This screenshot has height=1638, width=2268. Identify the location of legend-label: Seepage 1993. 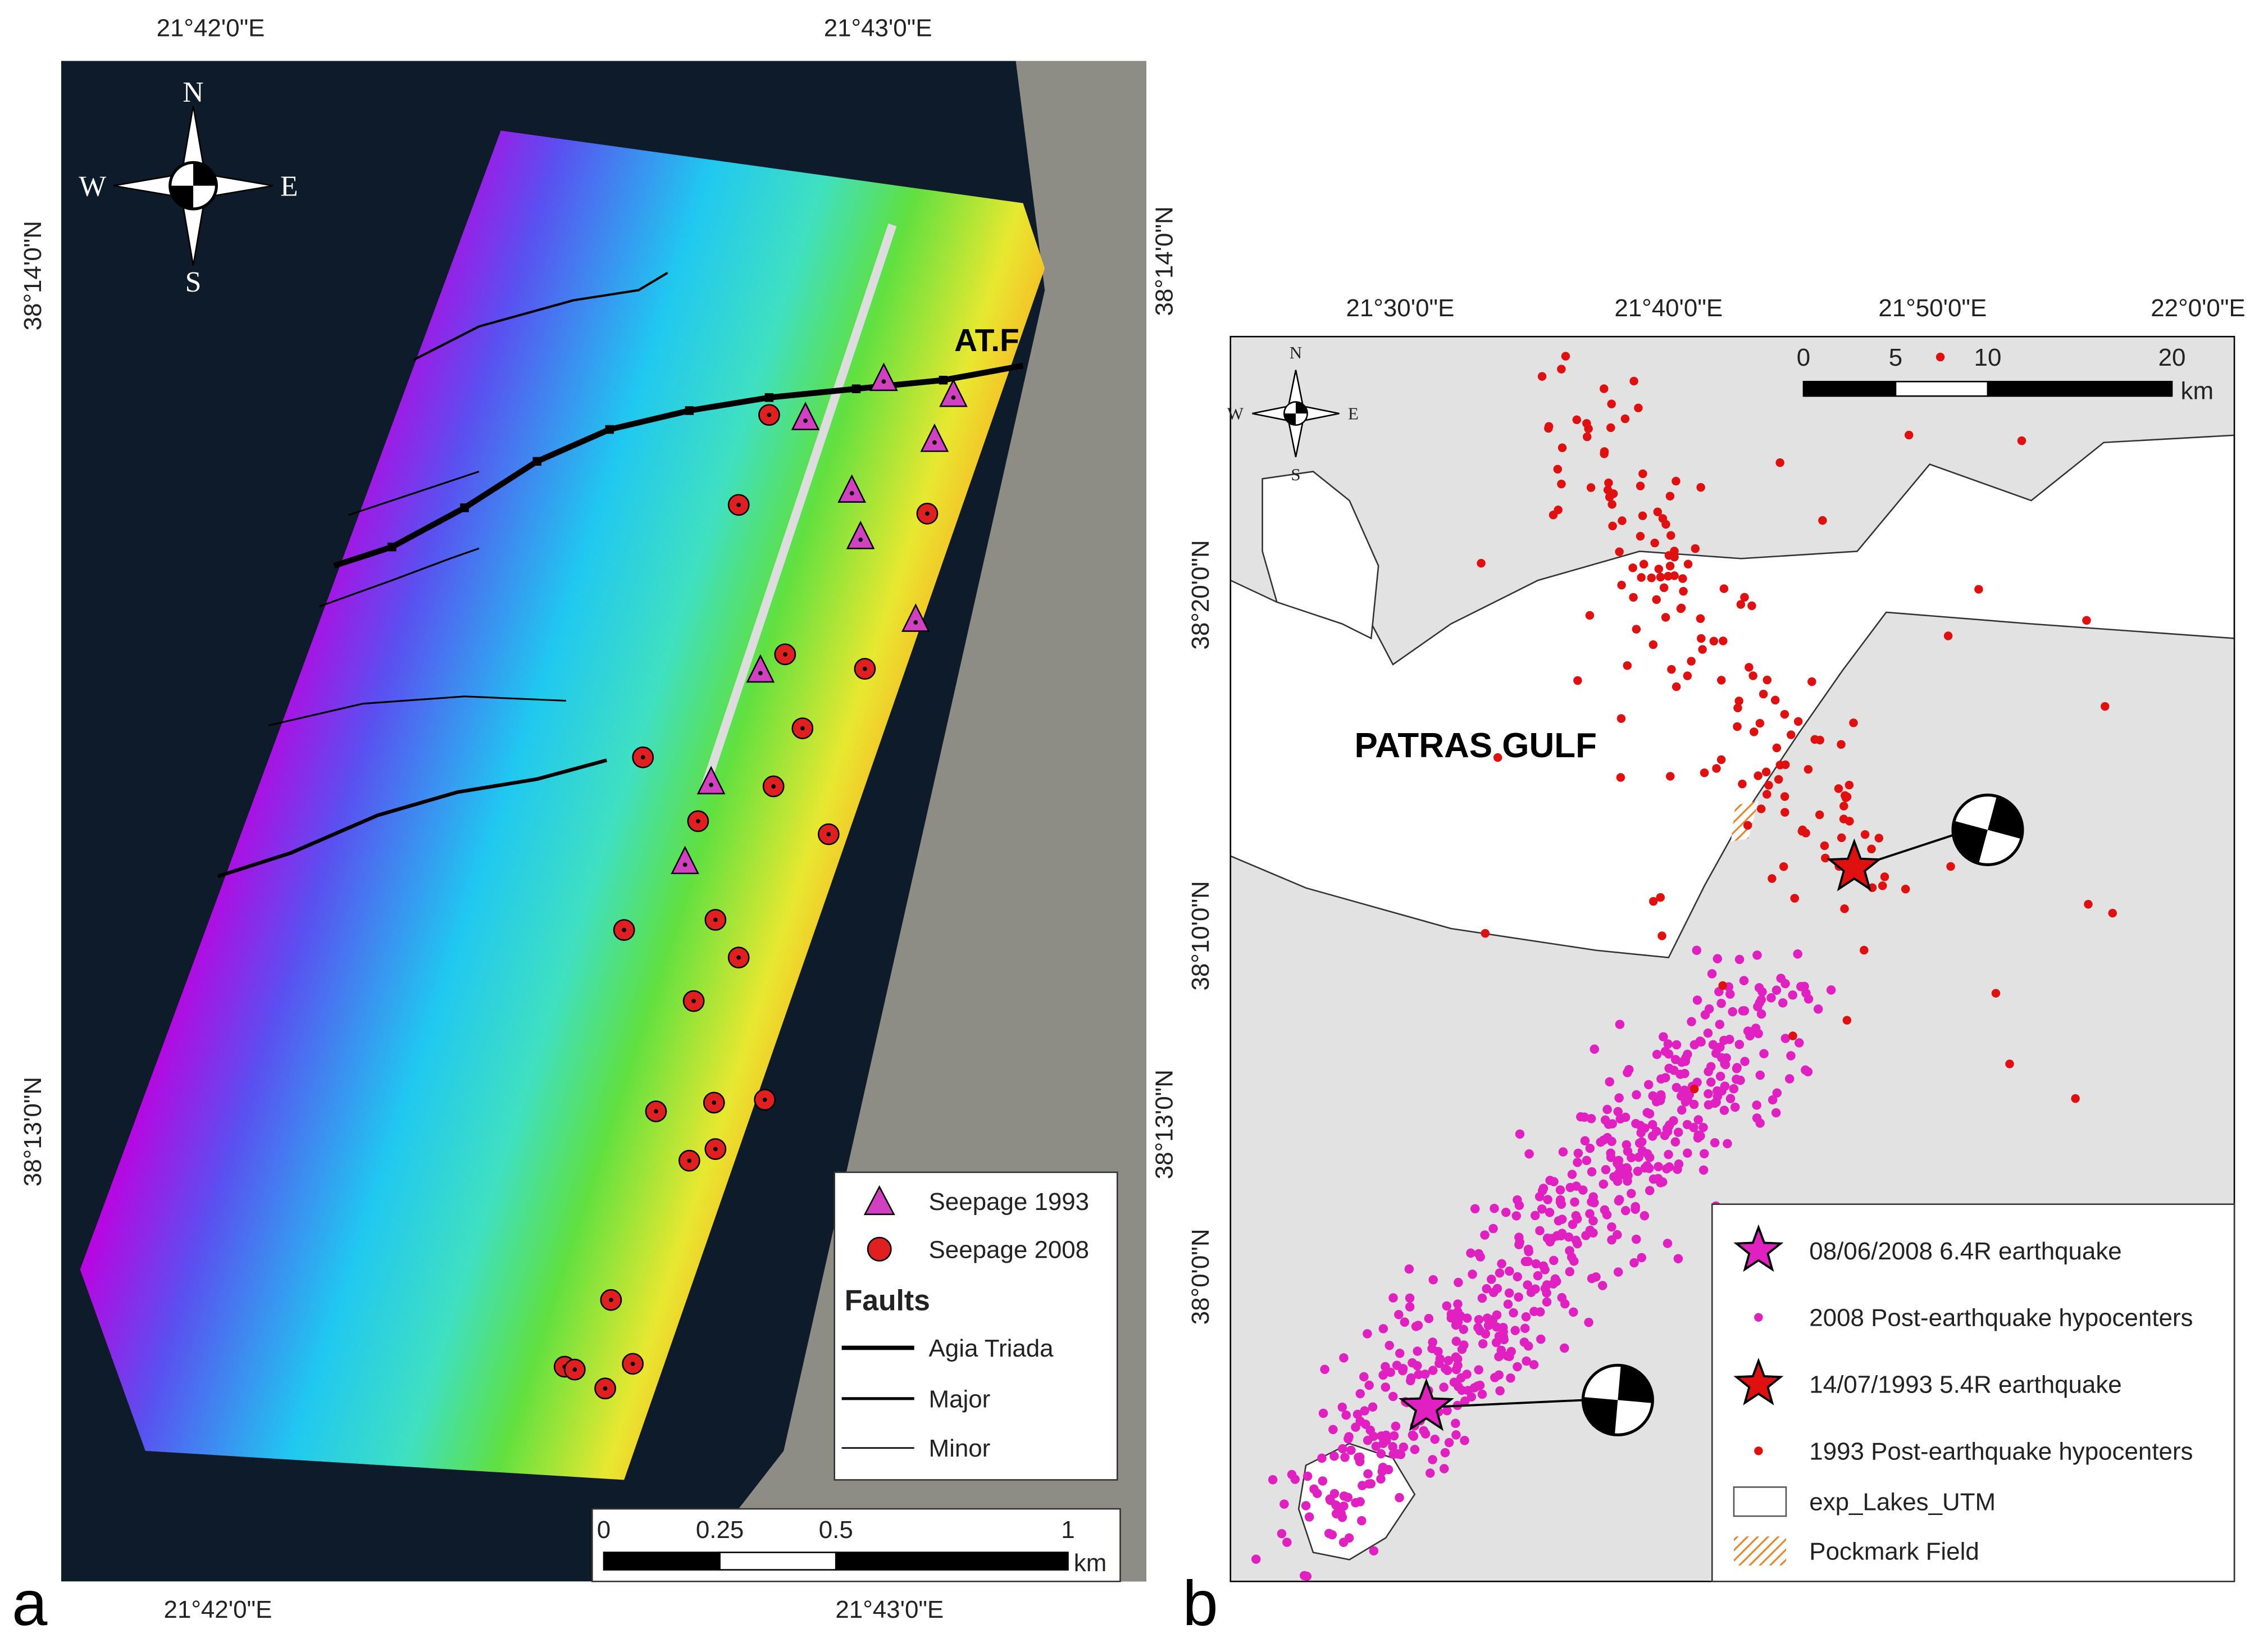
(1010, 1202).